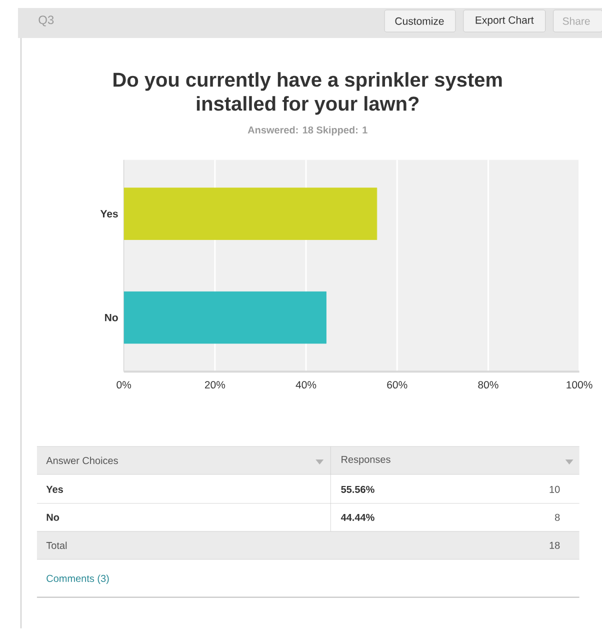 The width and height of the screenshot is (602, 629). I want to click on text: 10, so click(555, 489).